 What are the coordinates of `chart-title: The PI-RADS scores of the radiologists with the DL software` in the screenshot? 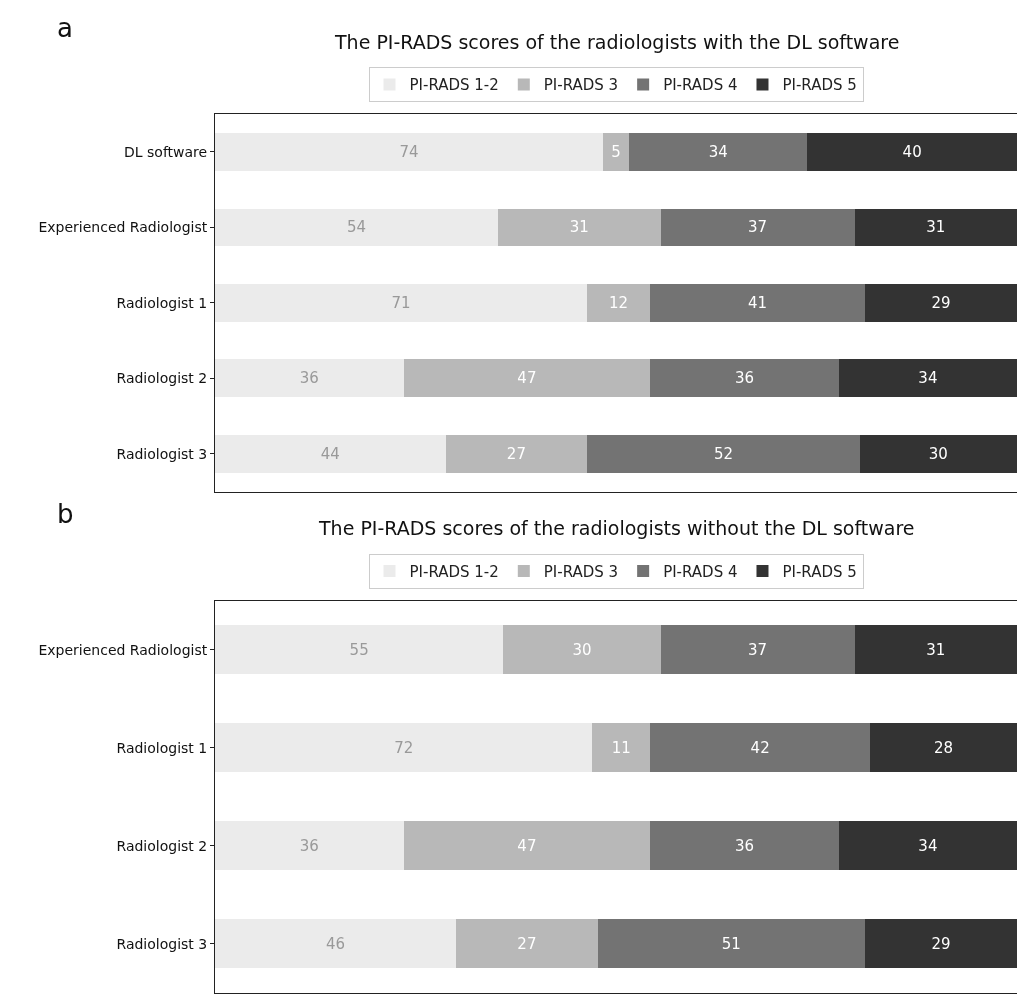 It's located at (617, 42).